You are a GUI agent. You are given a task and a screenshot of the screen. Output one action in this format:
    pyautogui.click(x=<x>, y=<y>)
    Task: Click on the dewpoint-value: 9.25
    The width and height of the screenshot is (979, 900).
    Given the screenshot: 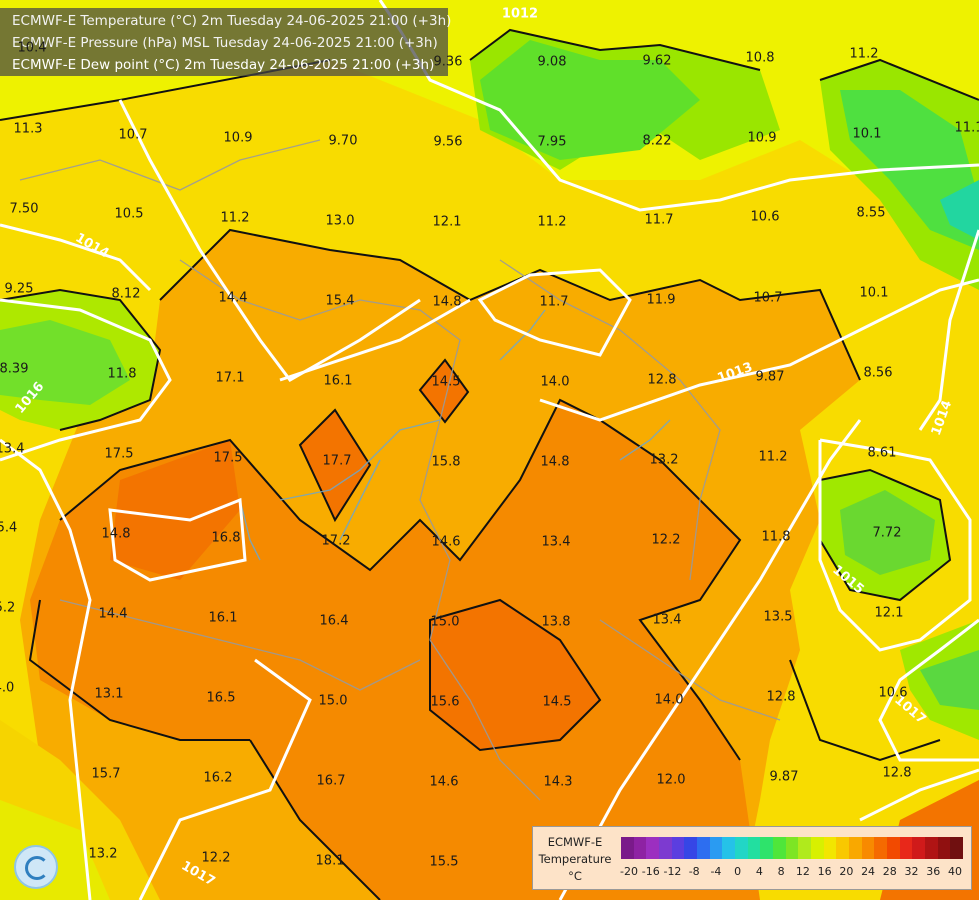 What is the action you would take?
    pyautogui.click(x=19, y=289)
    